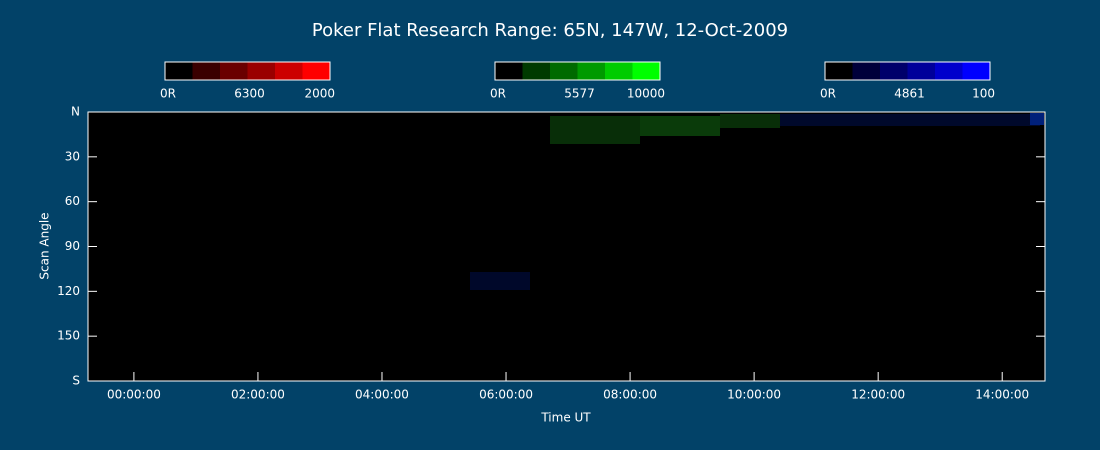 The width and height of the screenshot is (1100, 450). I want to click on colorbar-label: 100, so click(983, 94).